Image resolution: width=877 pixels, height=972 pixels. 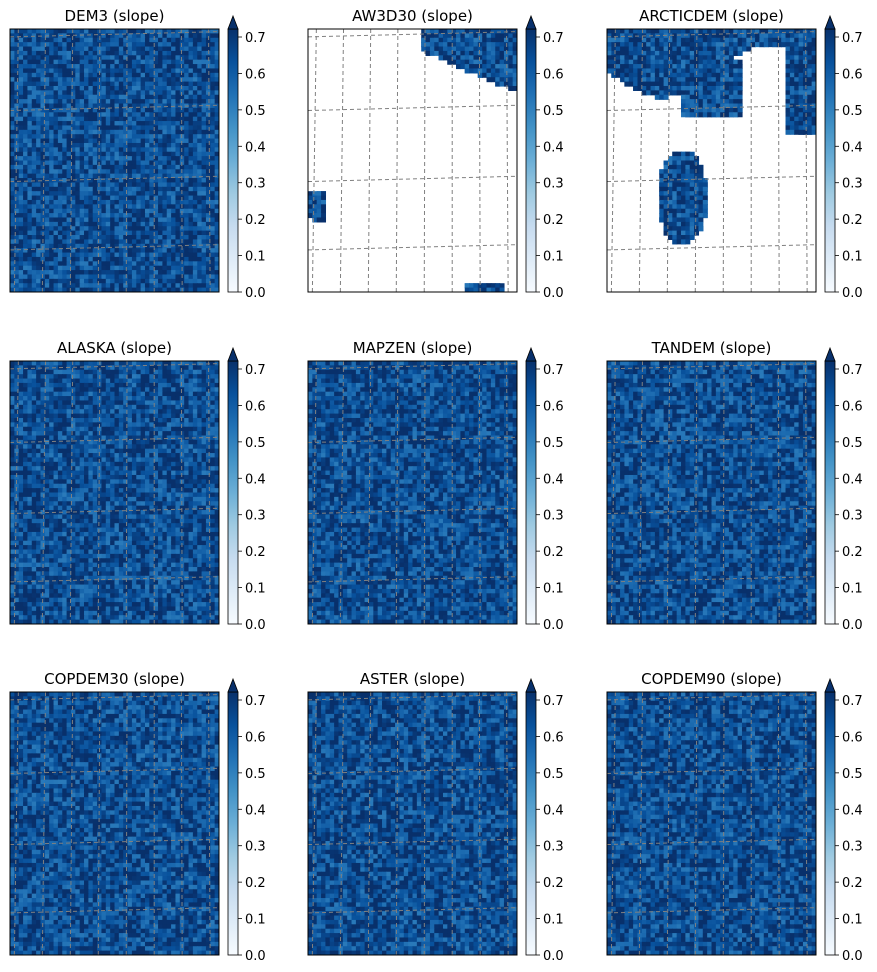 I want to click on panel-title: MAPZEN (slope), so click(x=413, y=348).